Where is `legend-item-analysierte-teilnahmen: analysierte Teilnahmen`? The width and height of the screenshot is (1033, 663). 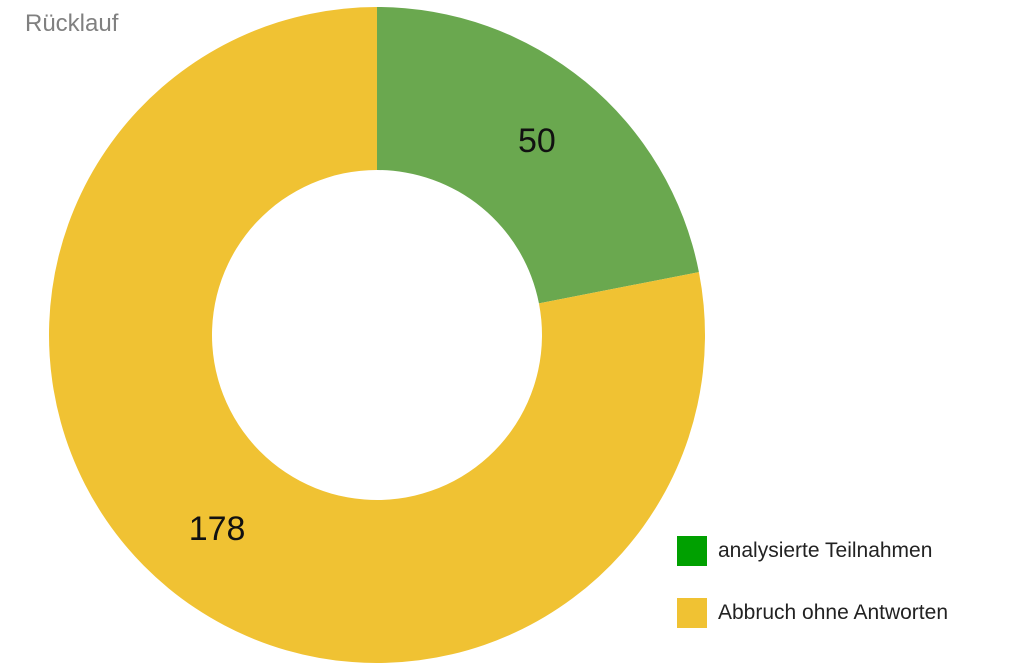 legend-item-analysierte-teilnahmen: analysierte Teilnahmen is located at coordinates (812, 551).